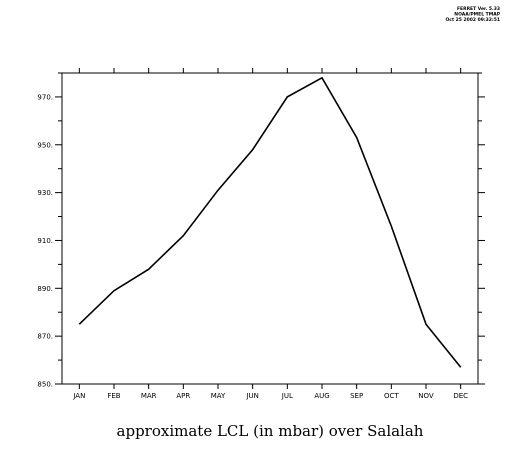  What do you see at coordinates (183, 396) in the screenshot?
I see `x-tick-label: APR` at bounding box center [183, 396].